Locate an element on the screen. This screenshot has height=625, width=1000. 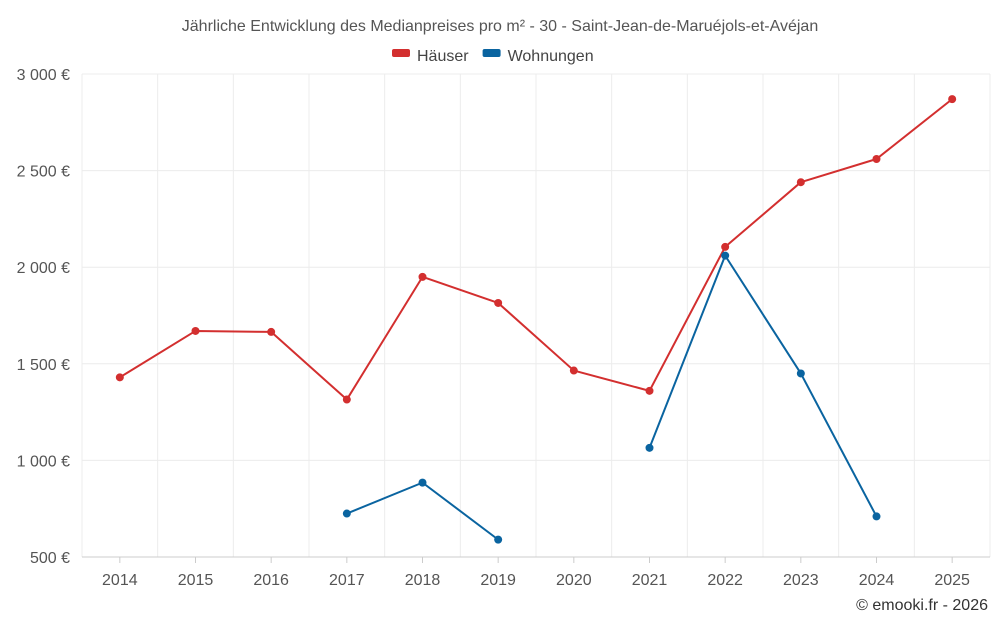
x-tick-label: 2014 is located at coordinates (120, 580).